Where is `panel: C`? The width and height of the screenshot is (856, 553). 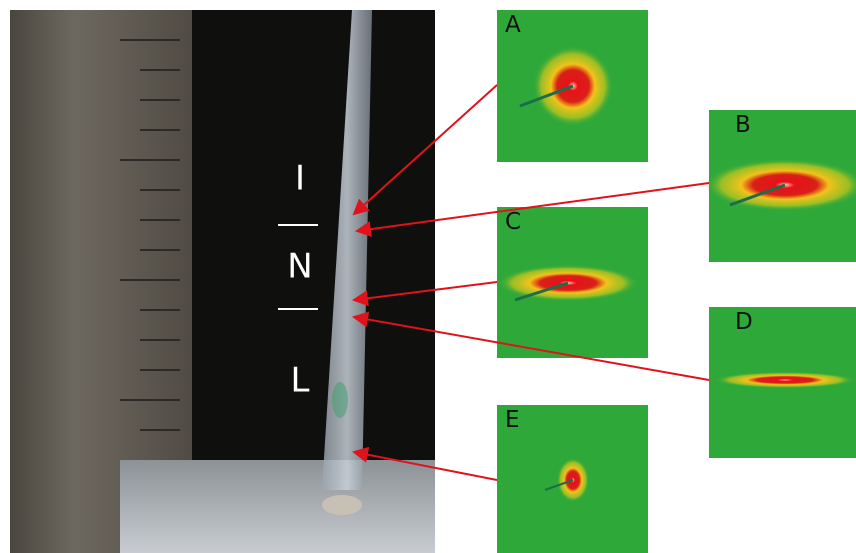
panel: C is located at coordinates (572, 282).